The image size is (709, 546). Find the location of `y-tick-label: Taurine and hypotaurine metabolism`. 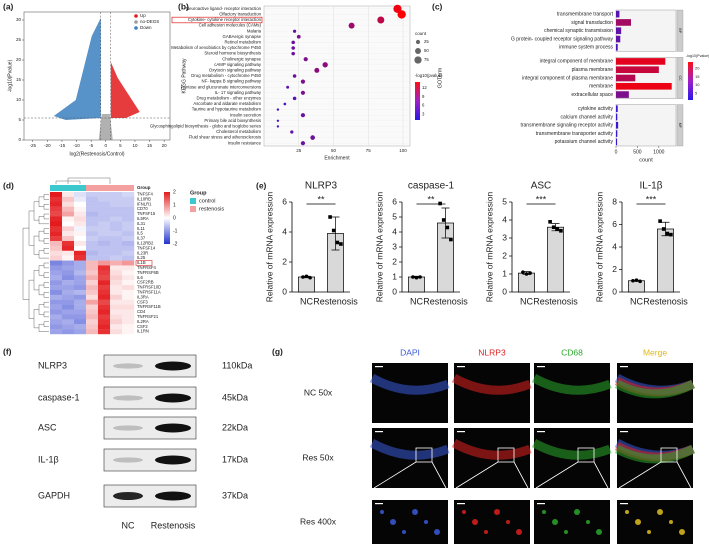

y-tick-label: Taurine and hypotaurine metabolism is located at coordinates (227, 109).